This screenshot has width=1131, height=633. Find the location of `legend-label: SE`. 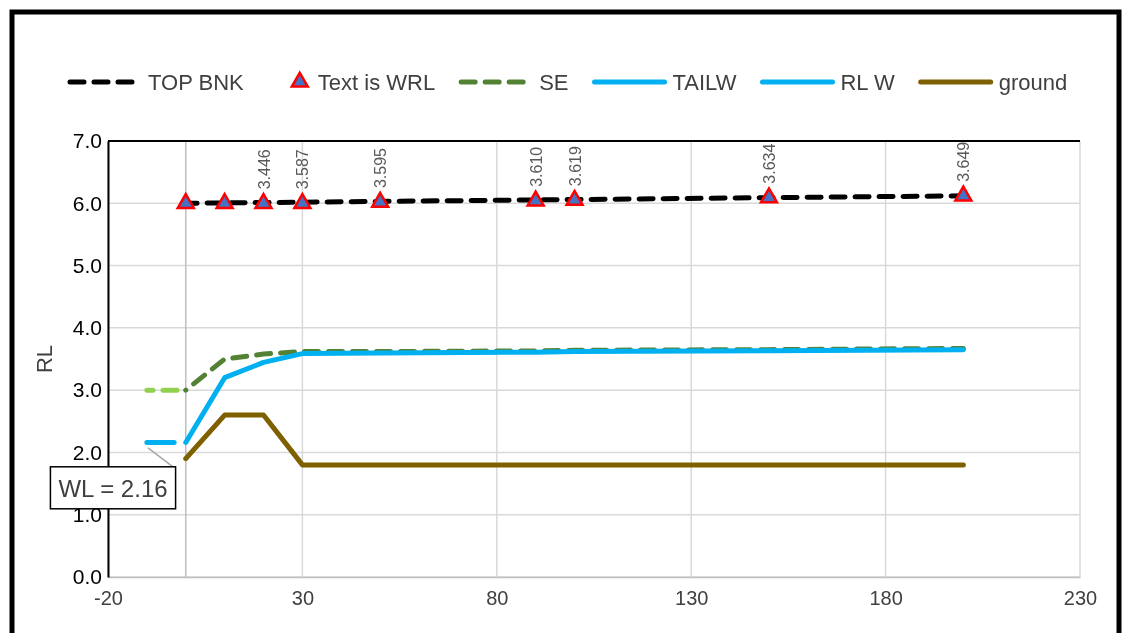

legend-label: SE is located at coordinates (554, 82).